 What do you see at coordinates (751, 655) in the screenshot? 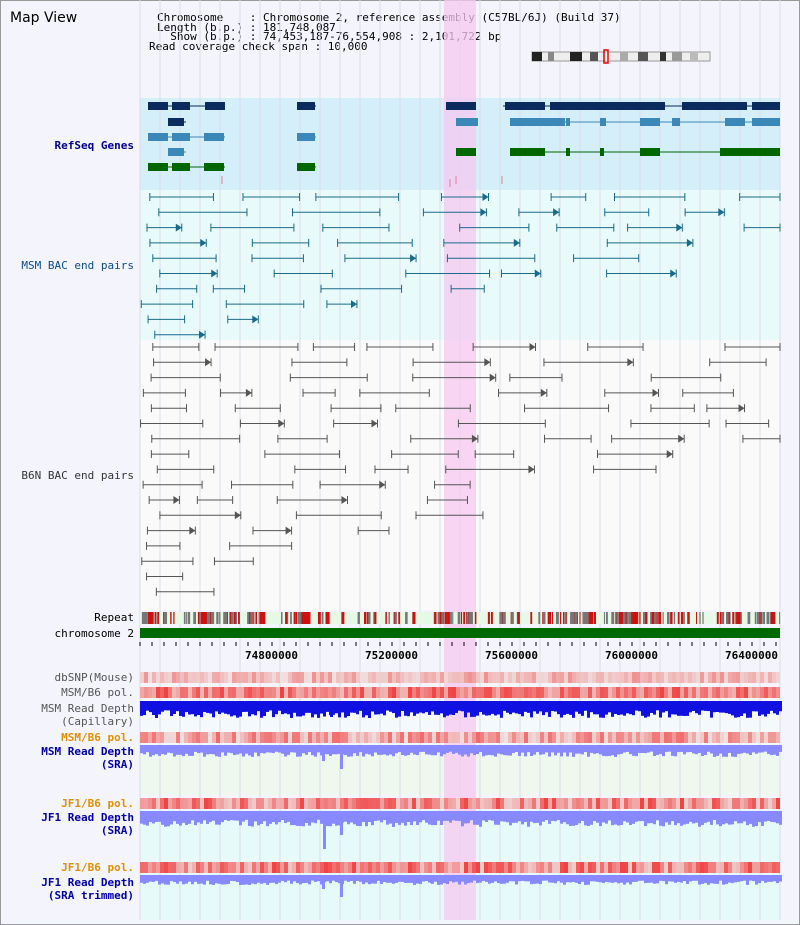
I see `axis-tick-label: 76400000` at bounding box center [751, 655].